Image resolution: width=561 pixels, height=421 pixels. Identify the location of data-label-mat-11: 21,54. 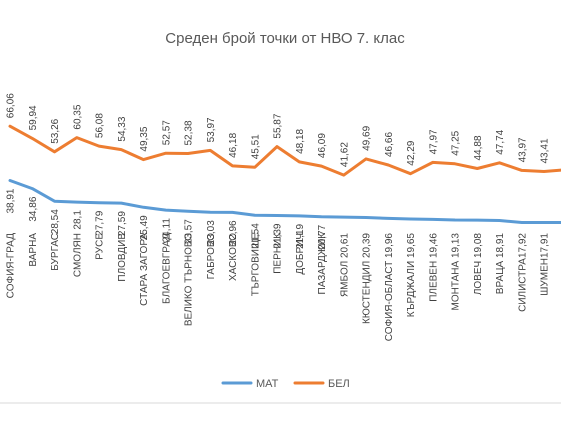
(255, 235).